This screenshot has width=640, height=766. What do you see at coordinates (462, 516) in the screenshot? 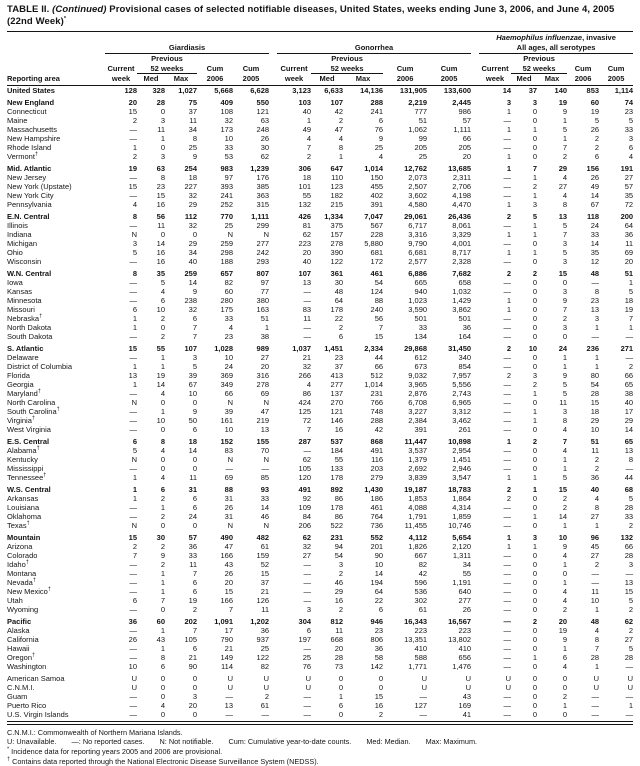
I see `value-cell: 1,859` at bounding box center [462, 516].